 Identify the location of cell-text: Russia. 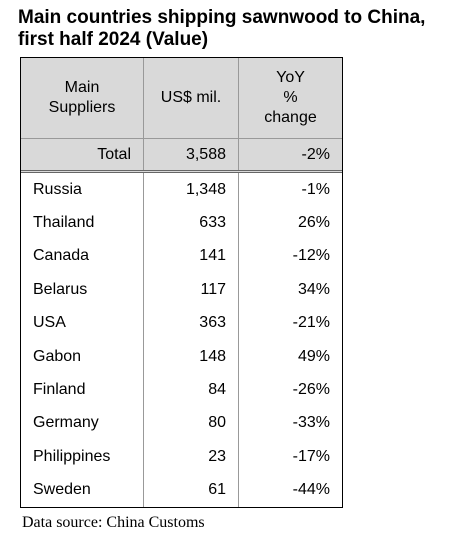
(57, 189).